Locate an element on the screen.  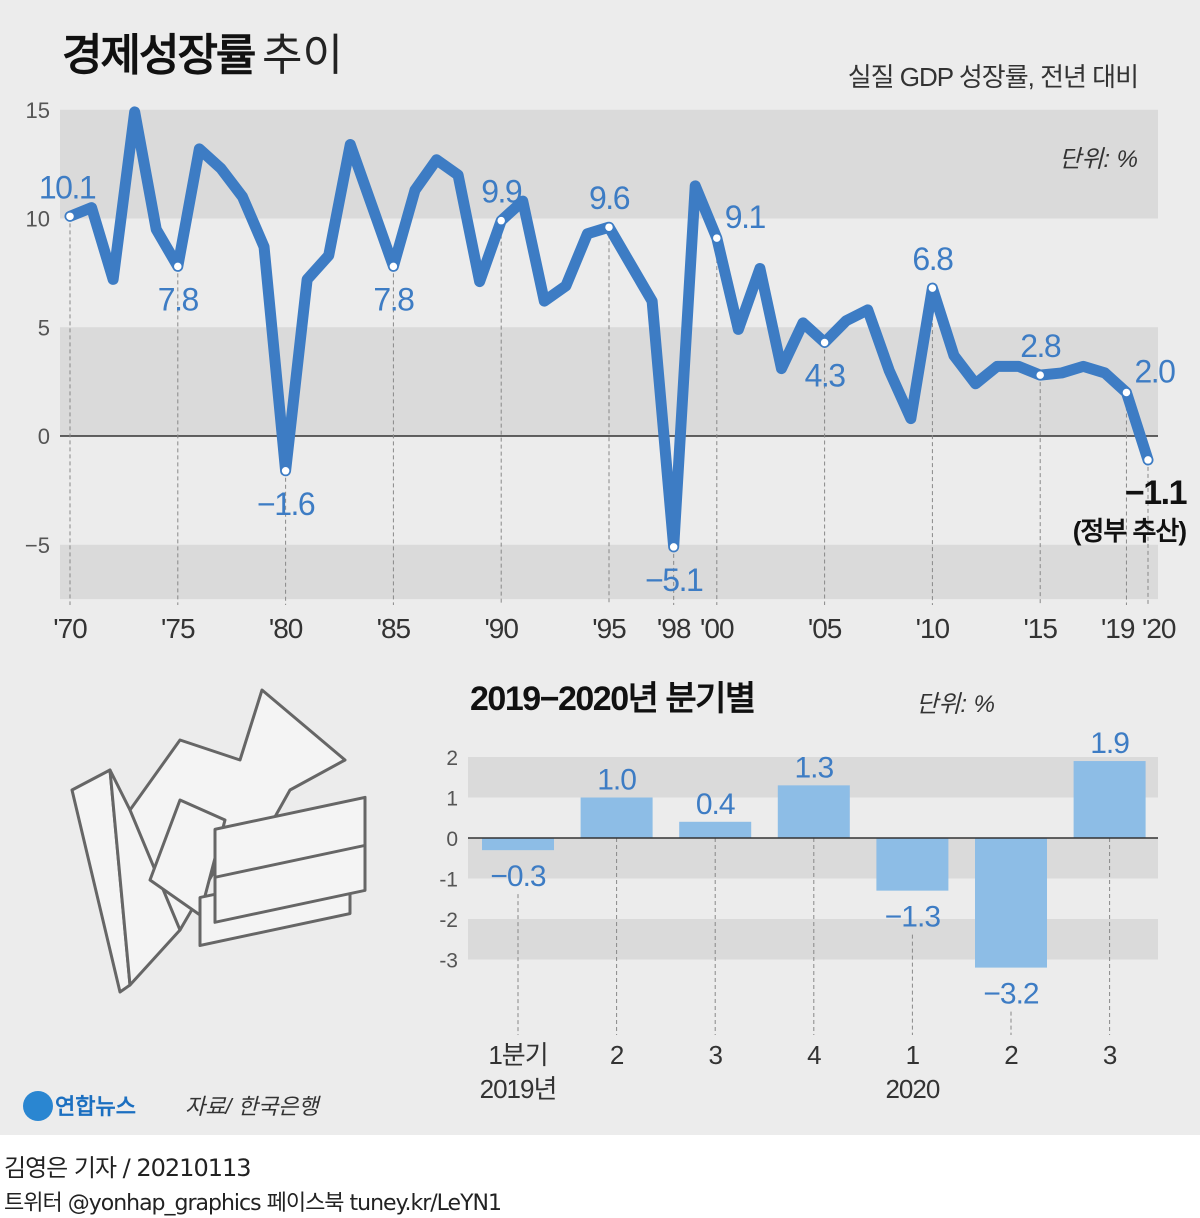
category-label: 4 is located at coordinates (814, 1055).